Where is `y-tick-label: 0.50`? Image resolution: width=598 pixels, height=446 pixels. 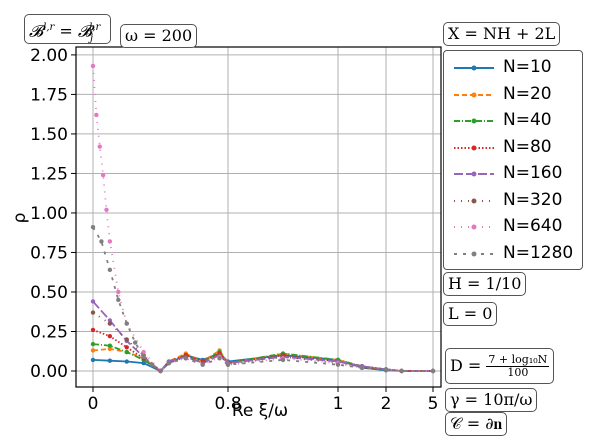
y-tick-label: 0.50 is located at coordinates (49, 293).